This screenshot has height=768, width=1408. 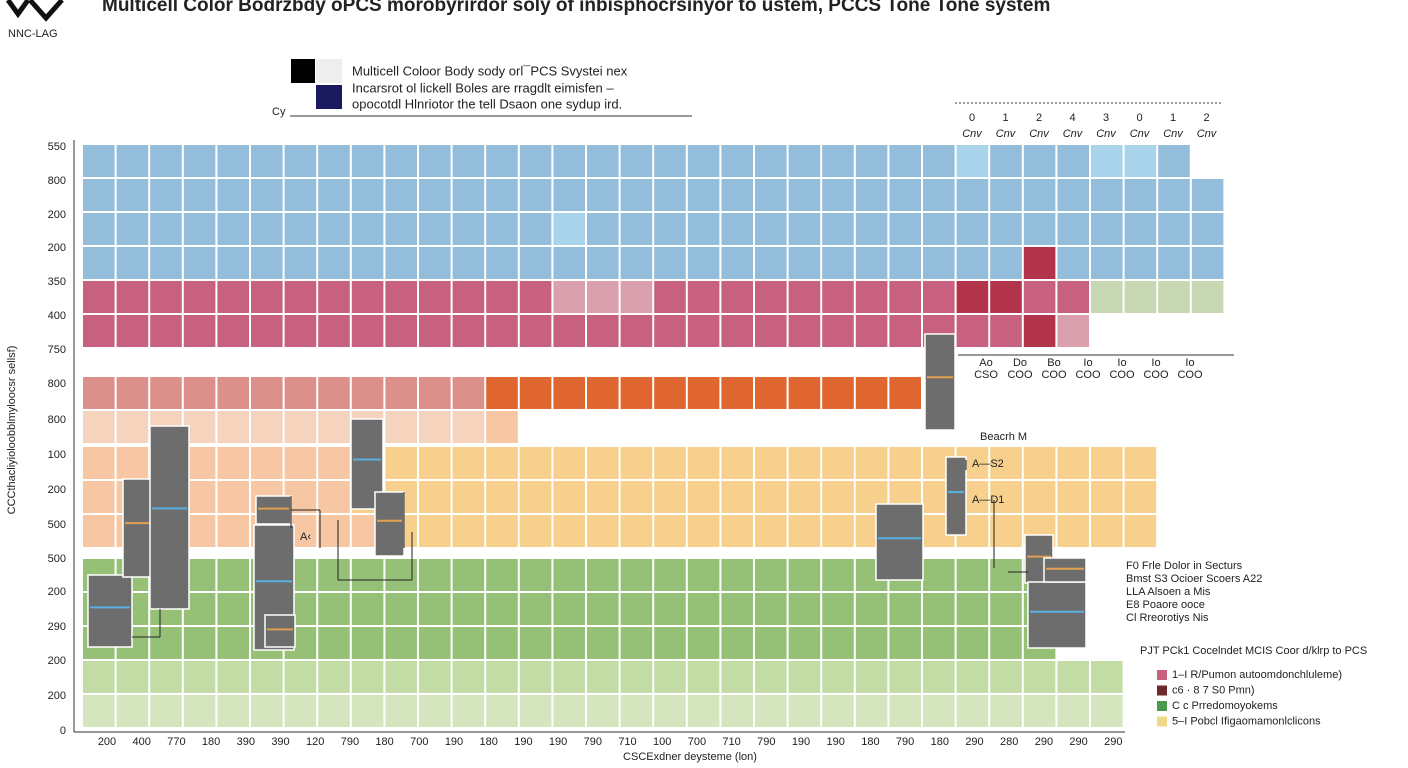 What do you see at coordinates (1139, 118) in the screenshot?
I see `top-tick-label: 0` at bounding box center [1139, 118].